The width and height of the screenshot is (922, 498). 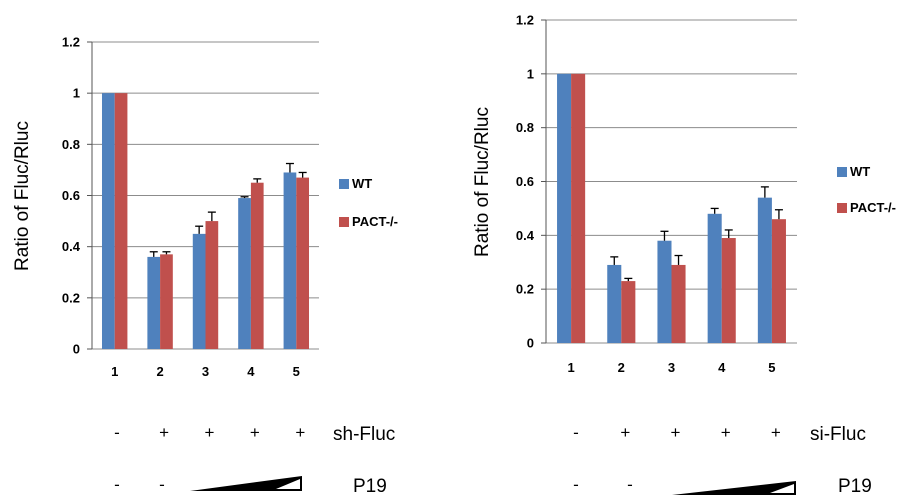 I want to click on chart2-bar-PACT-/--5, so click(x=778, y=281).